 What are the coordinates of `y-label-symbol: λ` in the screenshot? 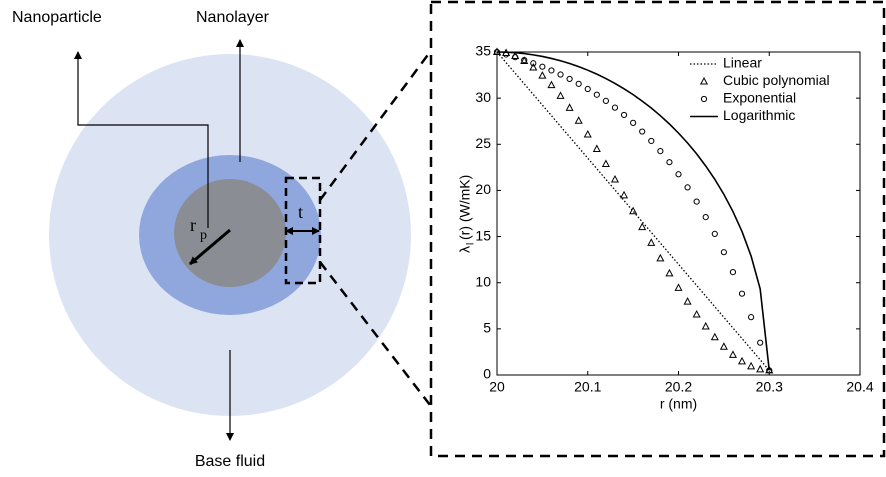 It's located at (465, 249).